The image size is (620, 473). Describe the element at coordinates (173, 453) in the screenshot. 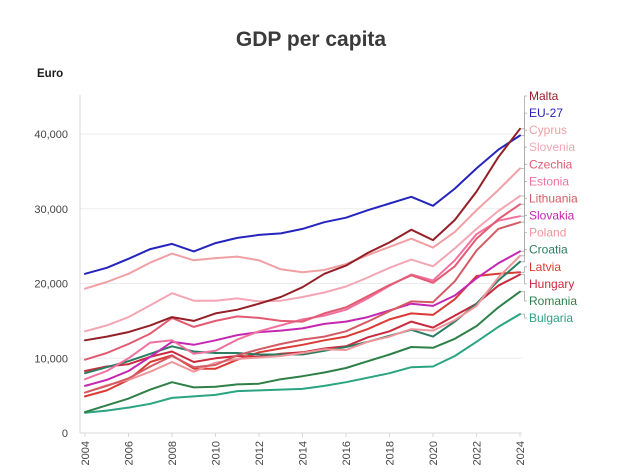

I see `x-tick-label: 2008` at that location.